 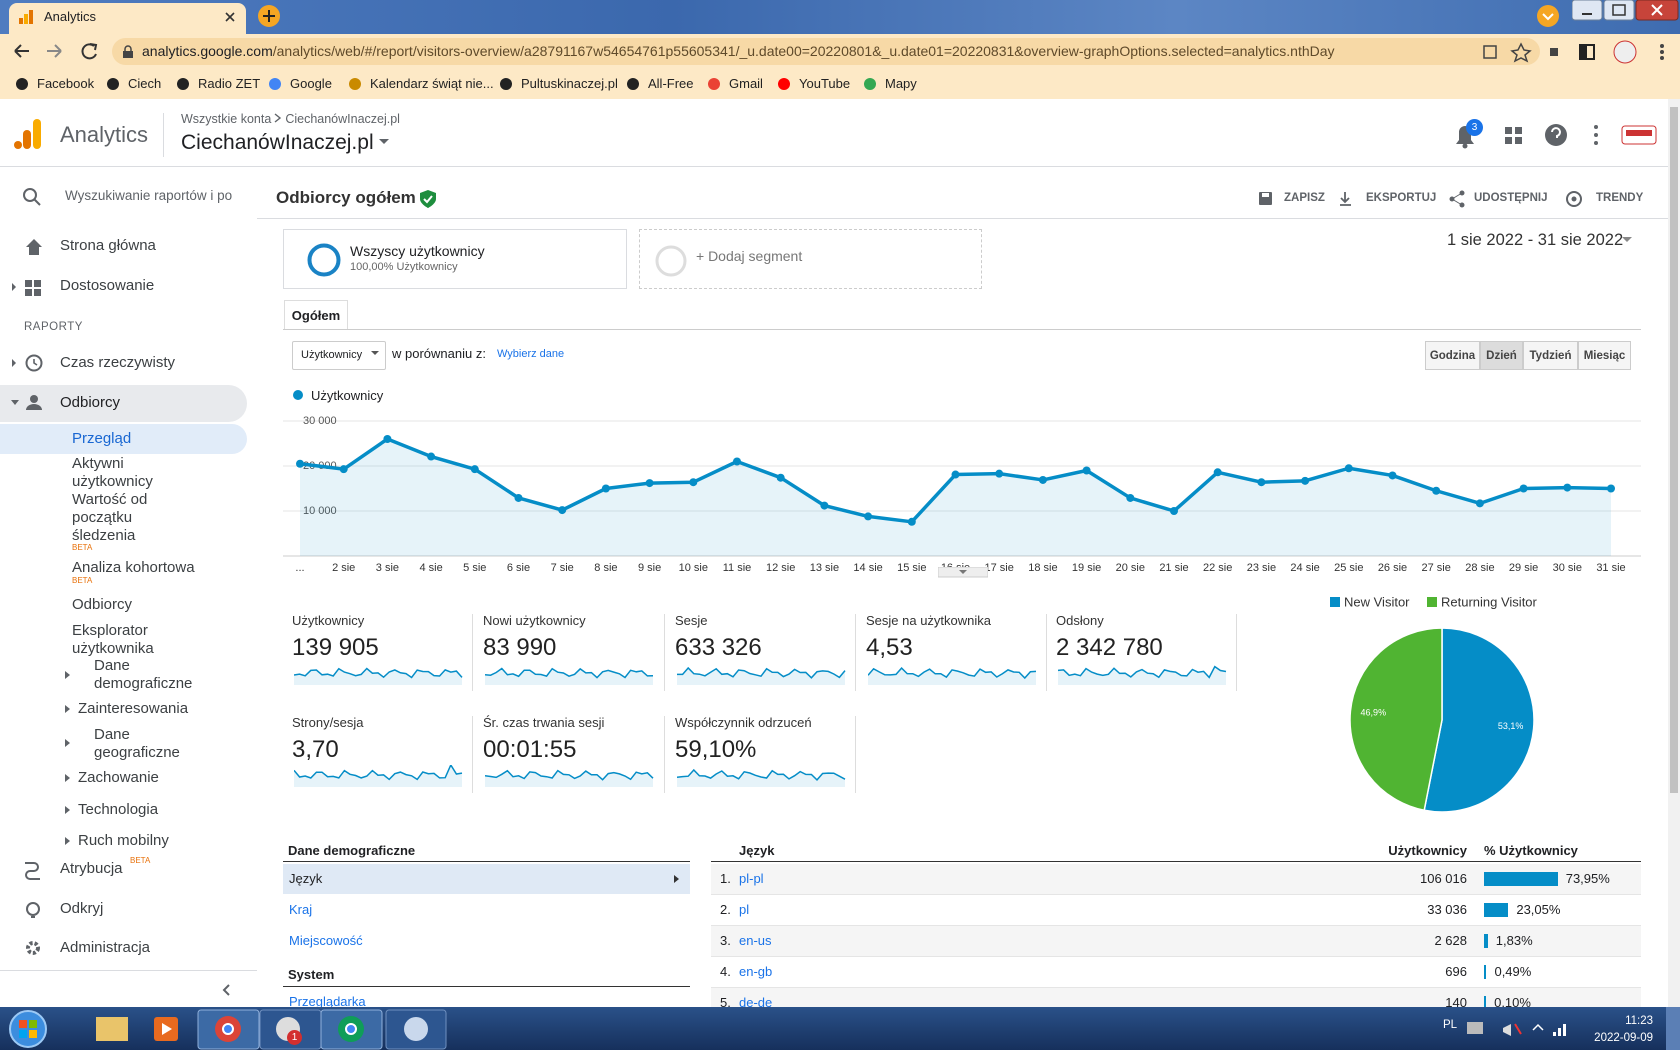 I want to click on metric-value: 139 905, so click(x=335, y=647).